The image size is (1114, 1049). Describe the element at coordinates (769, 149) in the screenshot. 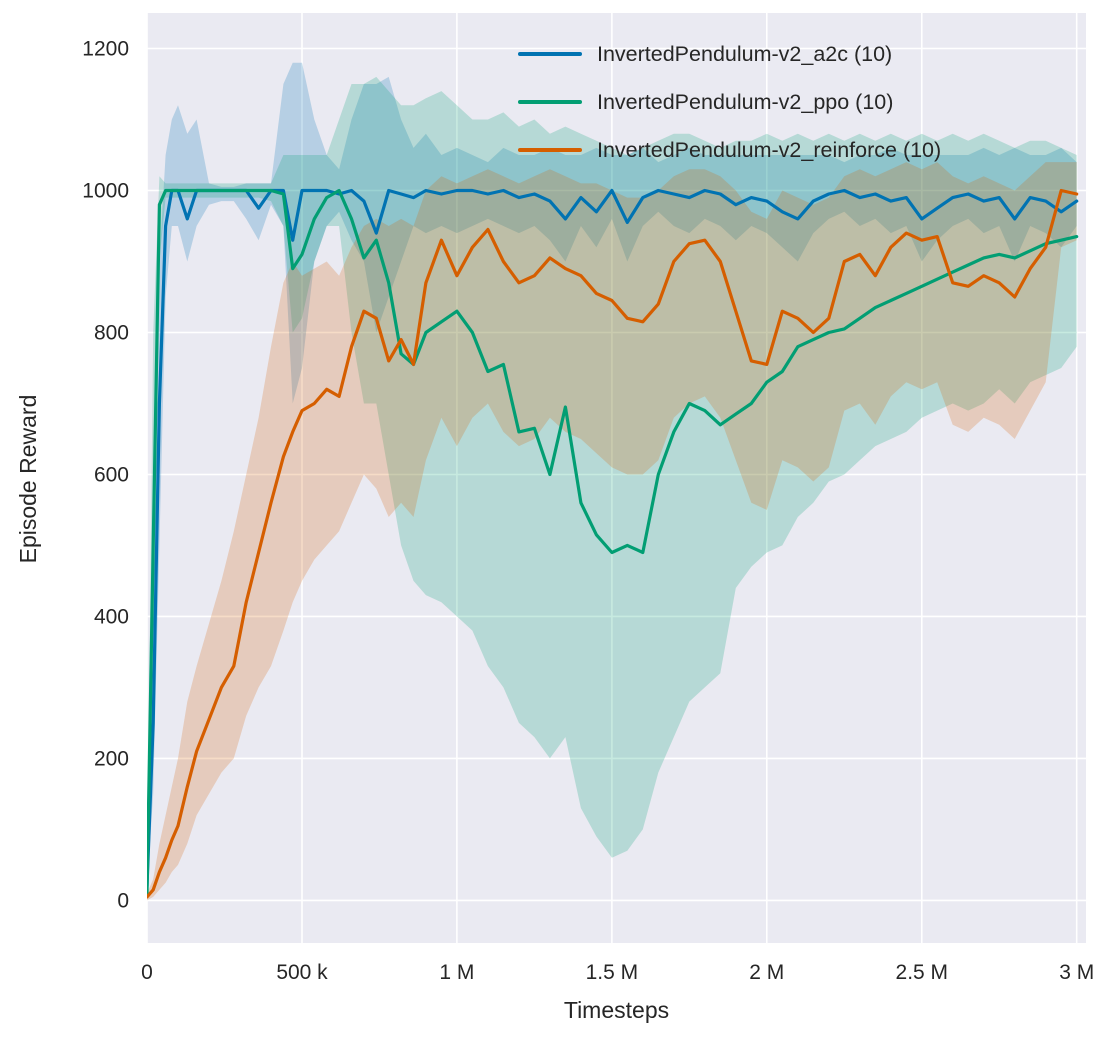

I see `legend-label: InvertedPendulum-v2_reinforce (10)` at that location.